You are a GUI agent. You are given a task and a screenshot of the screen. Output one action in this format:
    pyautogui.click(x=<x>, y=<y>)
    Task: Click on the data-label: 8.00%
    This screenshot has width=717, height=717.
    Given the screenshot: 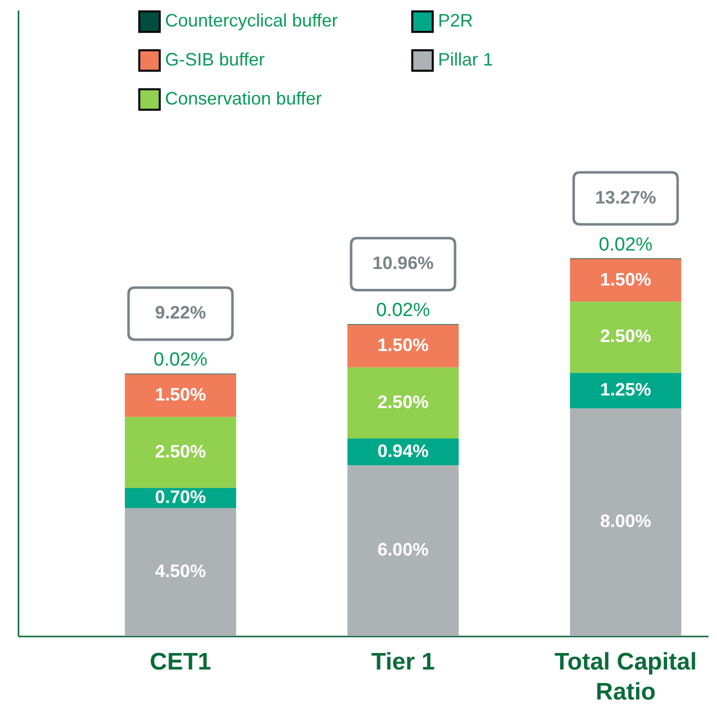 What is the action you would take?
    pyautogui.click(x=626, y=521)
    